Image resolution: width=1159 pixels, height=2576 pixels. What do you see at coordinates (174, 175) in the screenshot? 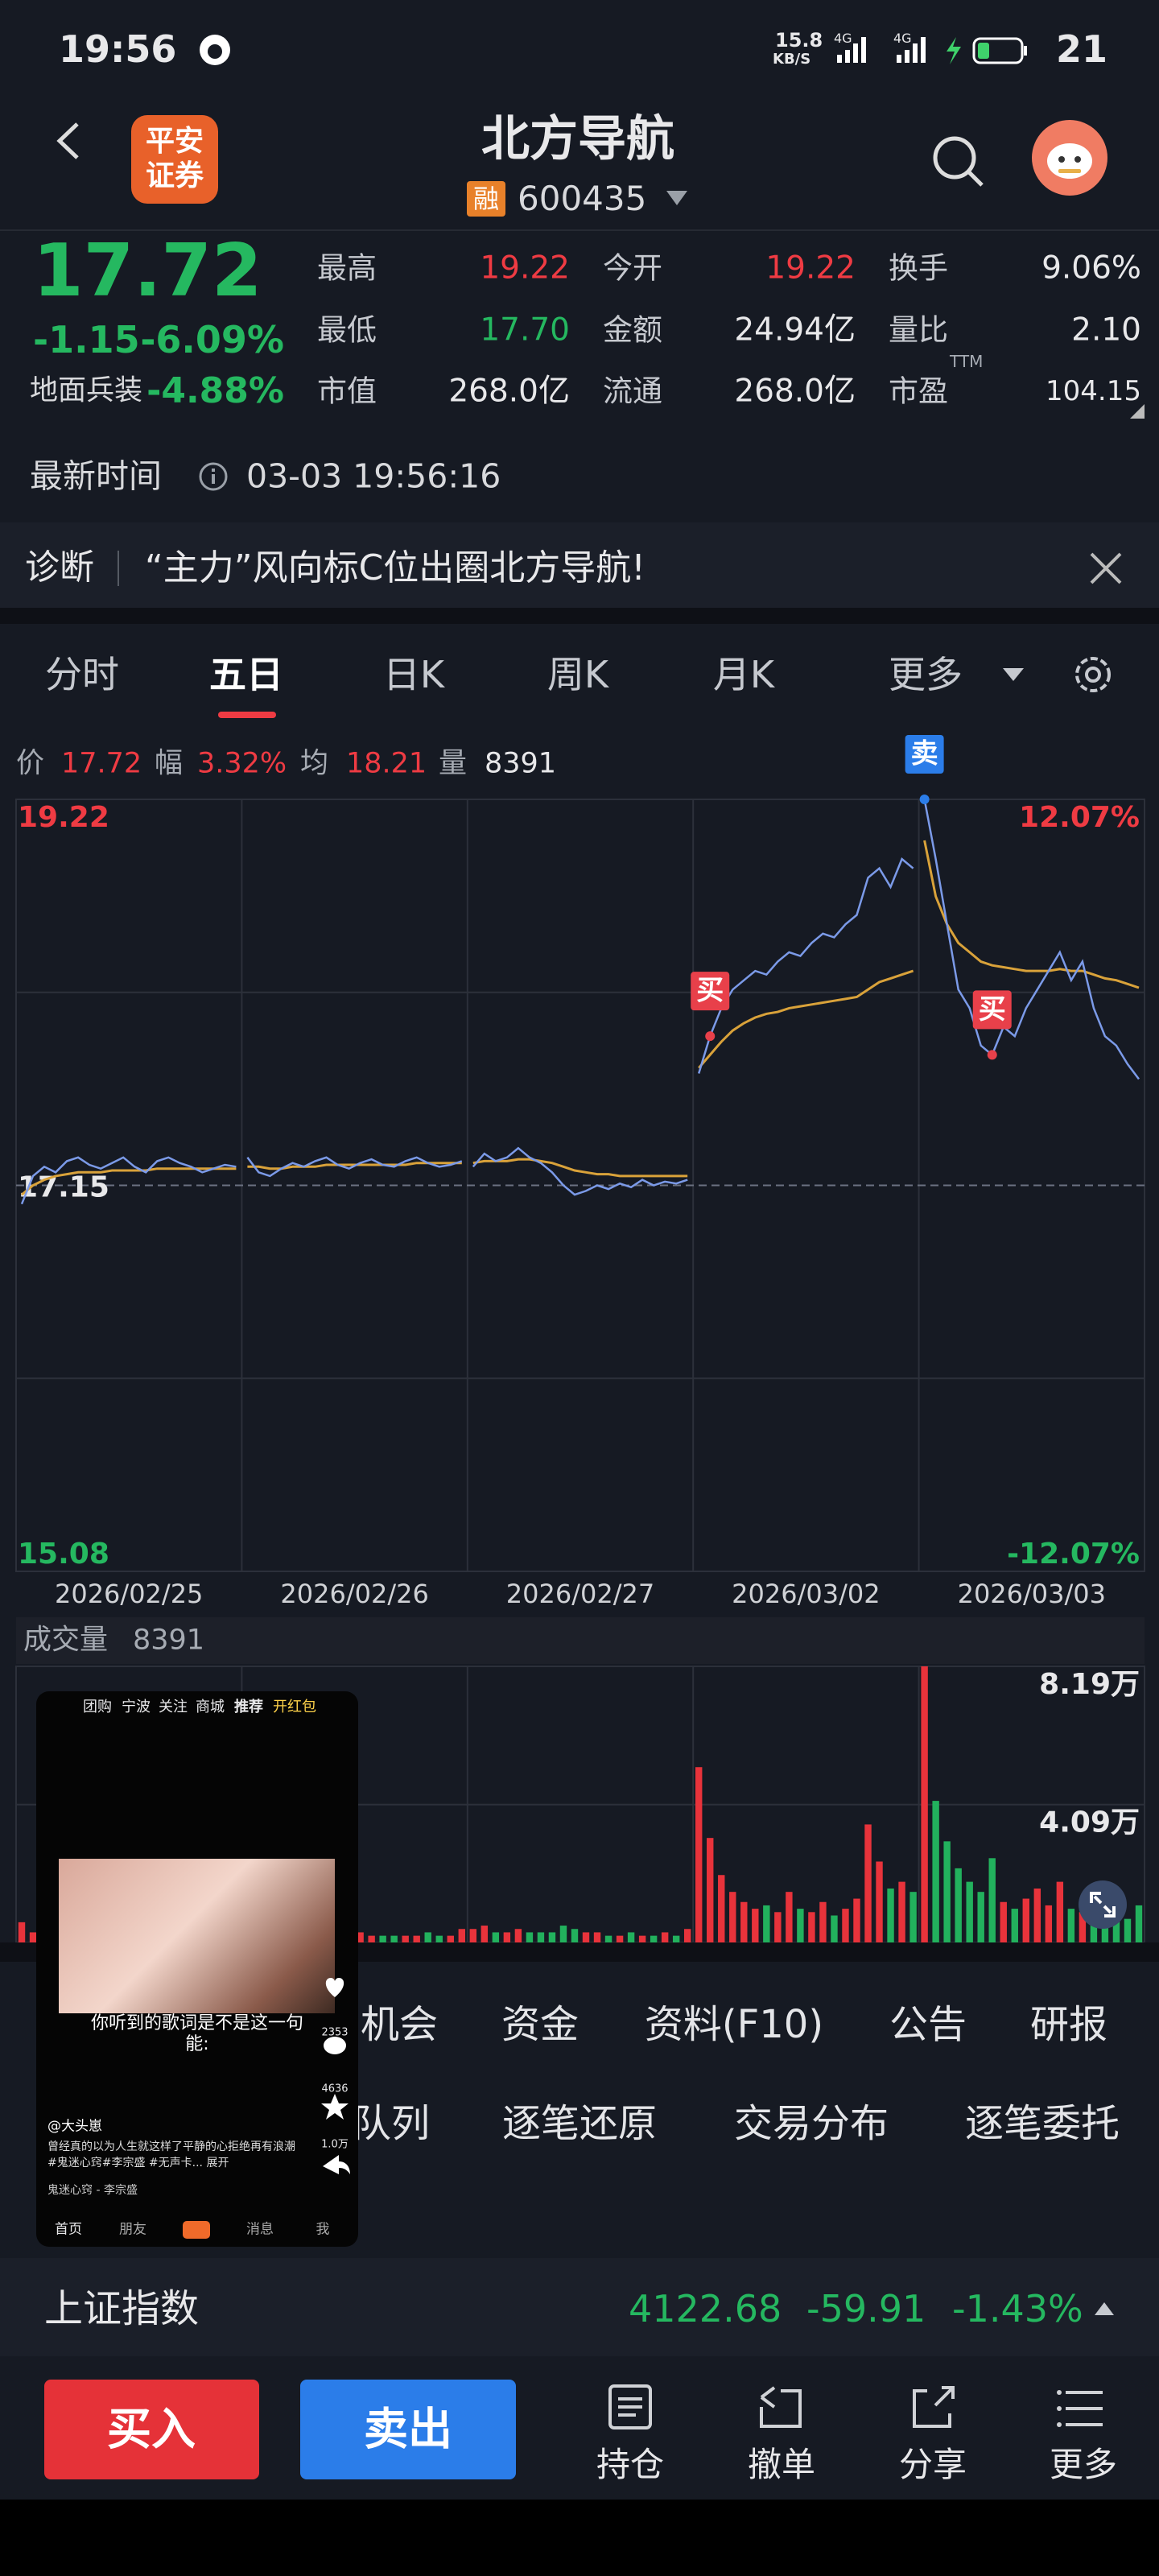
I see `broker-name: 证券` at bounding box center [174, 175].